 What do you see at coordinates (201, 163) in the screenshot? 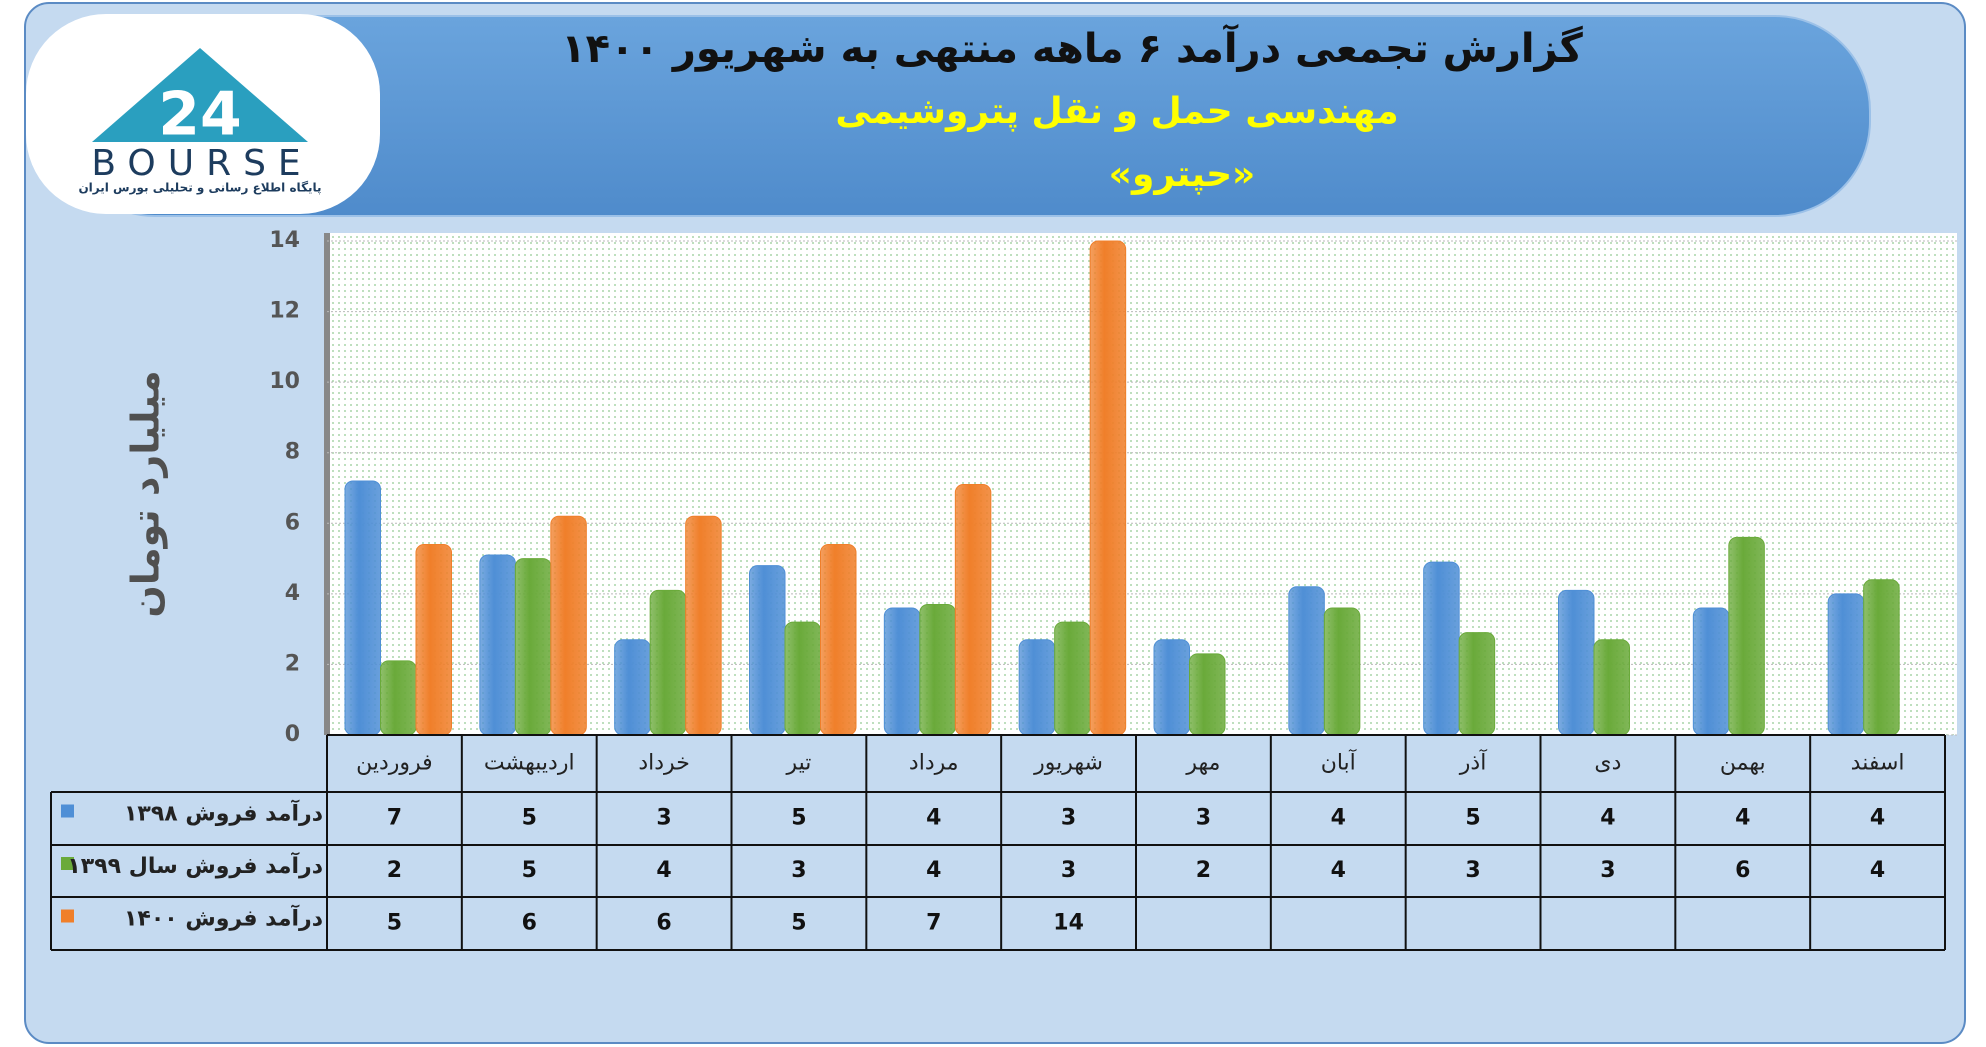
I see `logo-text: BOURSE` at bounding box center [201, 163].